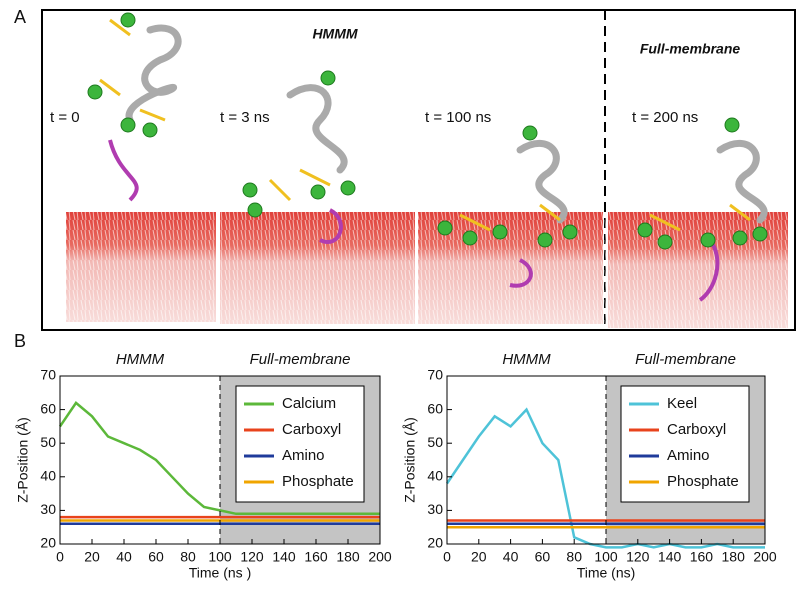  I want to click on section-title: Full-membrane, so click(690, 49).